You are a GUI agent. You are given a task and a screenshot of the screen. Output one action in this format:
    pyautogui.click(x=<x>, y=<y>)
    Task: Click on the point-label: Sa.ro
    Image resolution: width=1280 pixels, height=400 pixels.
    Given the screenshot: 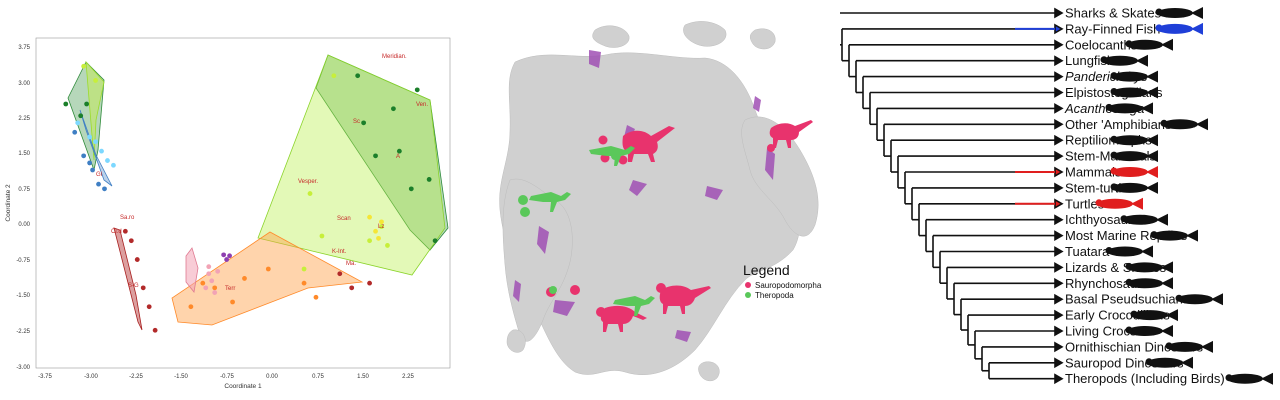 What is the action you would take?
    pyautogui.click(x=127, y=218)
    